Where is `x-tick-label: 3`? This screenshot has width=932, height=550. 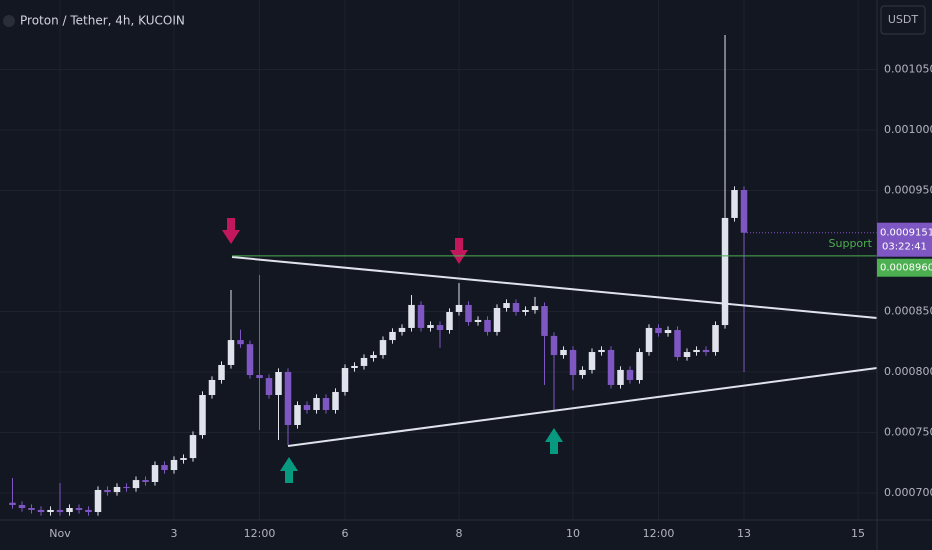 x-tick-label: 3 is located at coordinates (174, 533).